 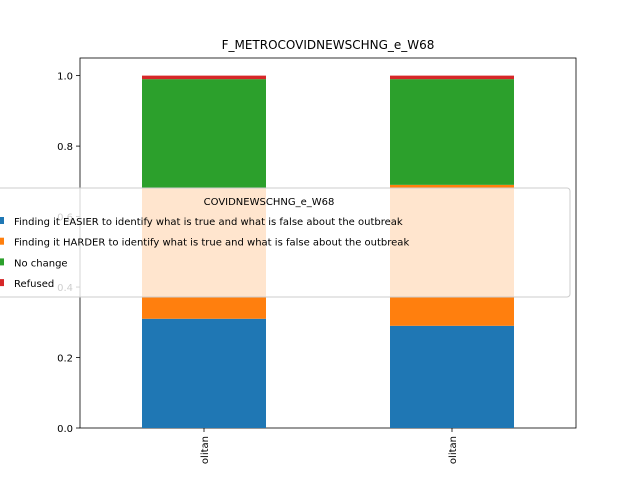 I want to click on y-tick-label: 1.0, so click(x=65, y=77).